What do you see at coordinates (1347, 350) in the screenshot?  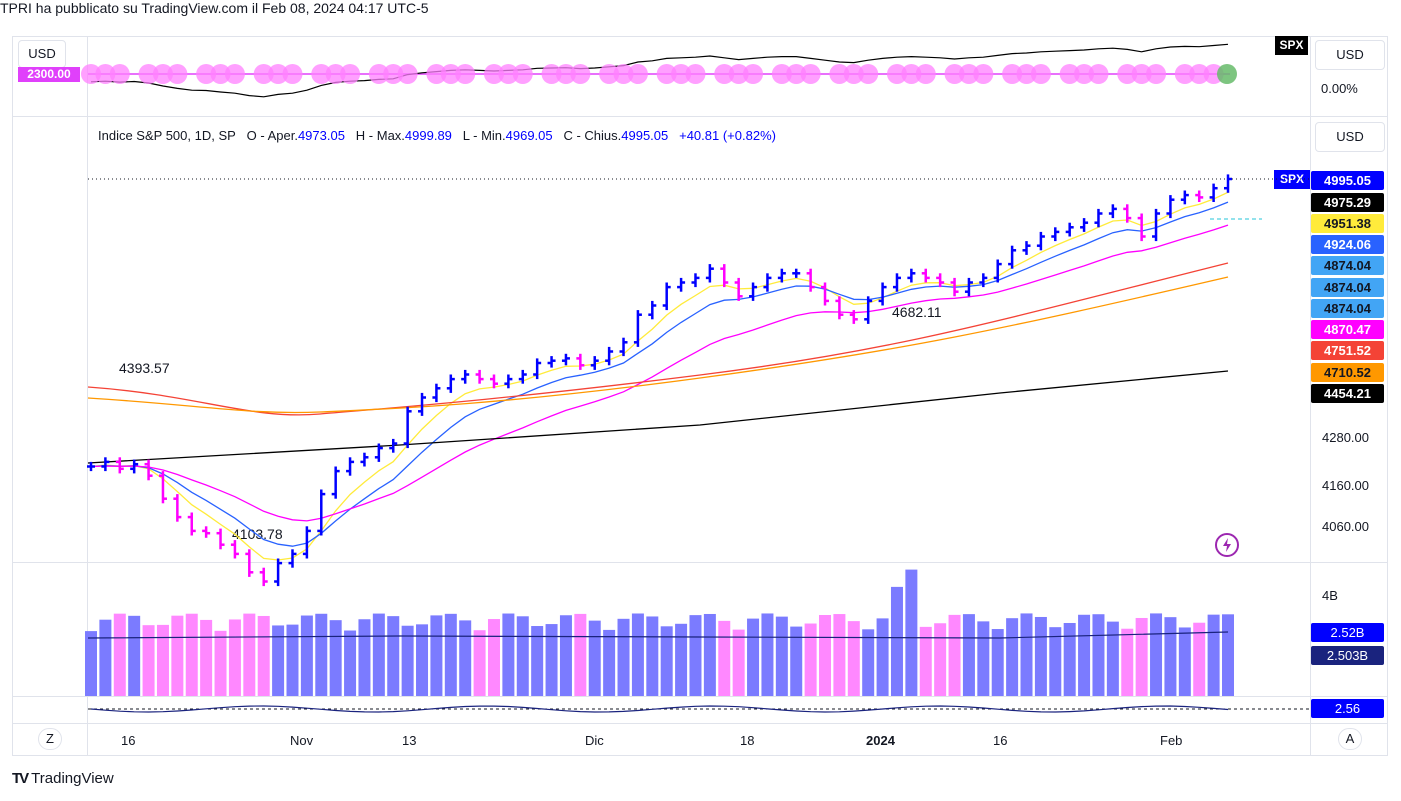 I see `price-label: 4751.52` at bounding box center [1347, 350].